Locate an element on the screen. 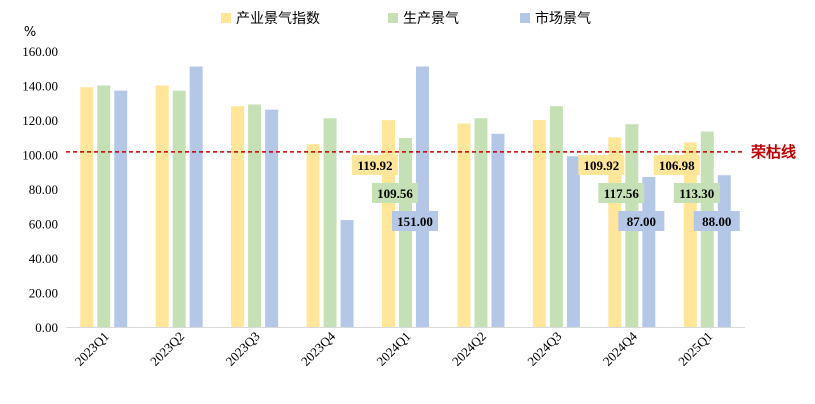  bar-2023Q2-s0 is located at coordinates (162, 206).